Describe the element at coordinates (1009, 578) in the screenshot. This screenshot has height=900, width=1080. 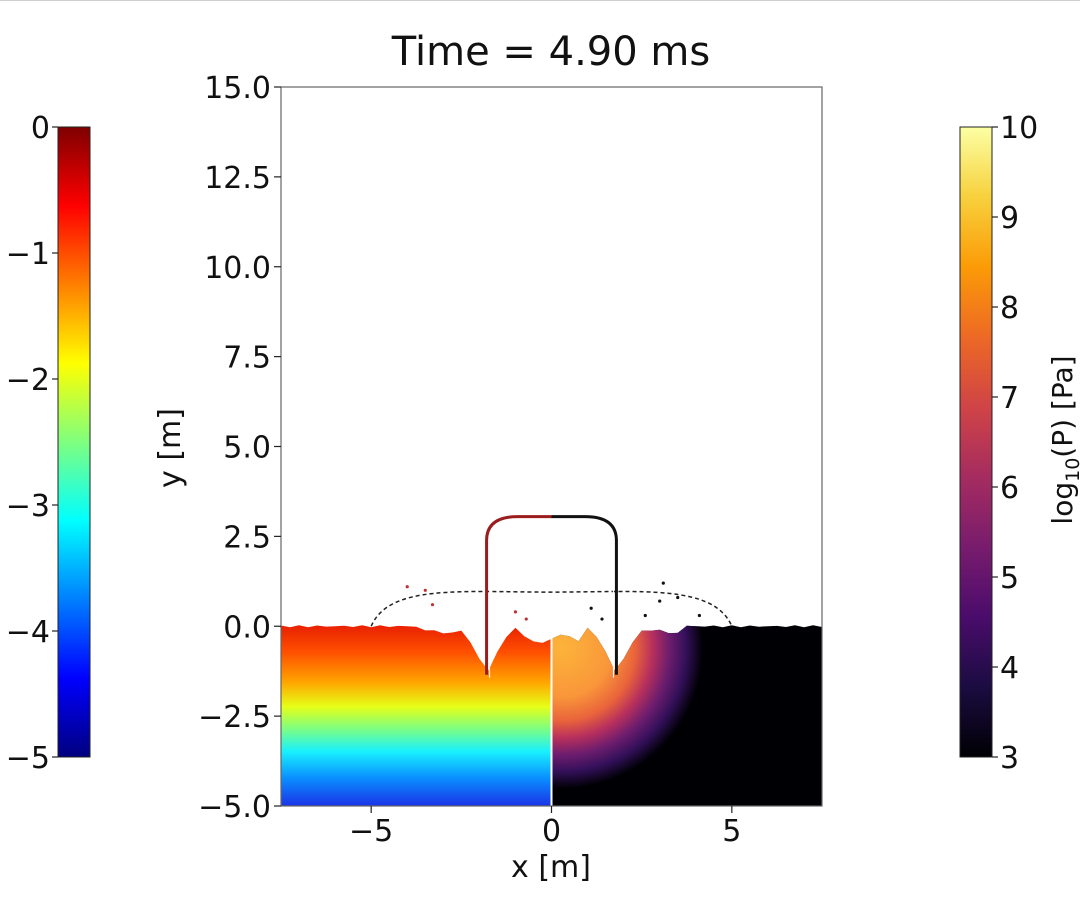
I see `colorbar-tick-label: 5` at that location.